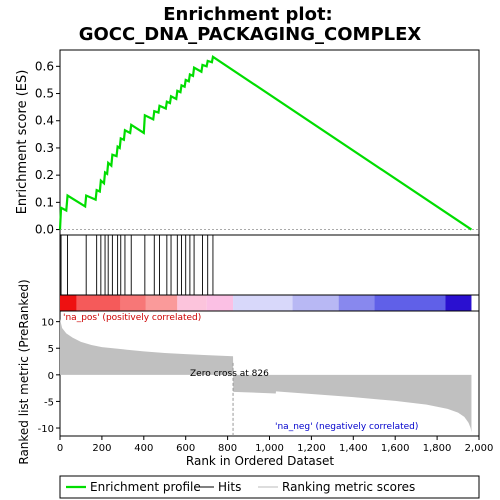 Image resolution: width=500 pixels, height=500 pixels. Describe the element at coordinates (24, 371) in the screenshot. I see `metric-y-axis-label: Ranked list metric (PreRanked)` at that location.